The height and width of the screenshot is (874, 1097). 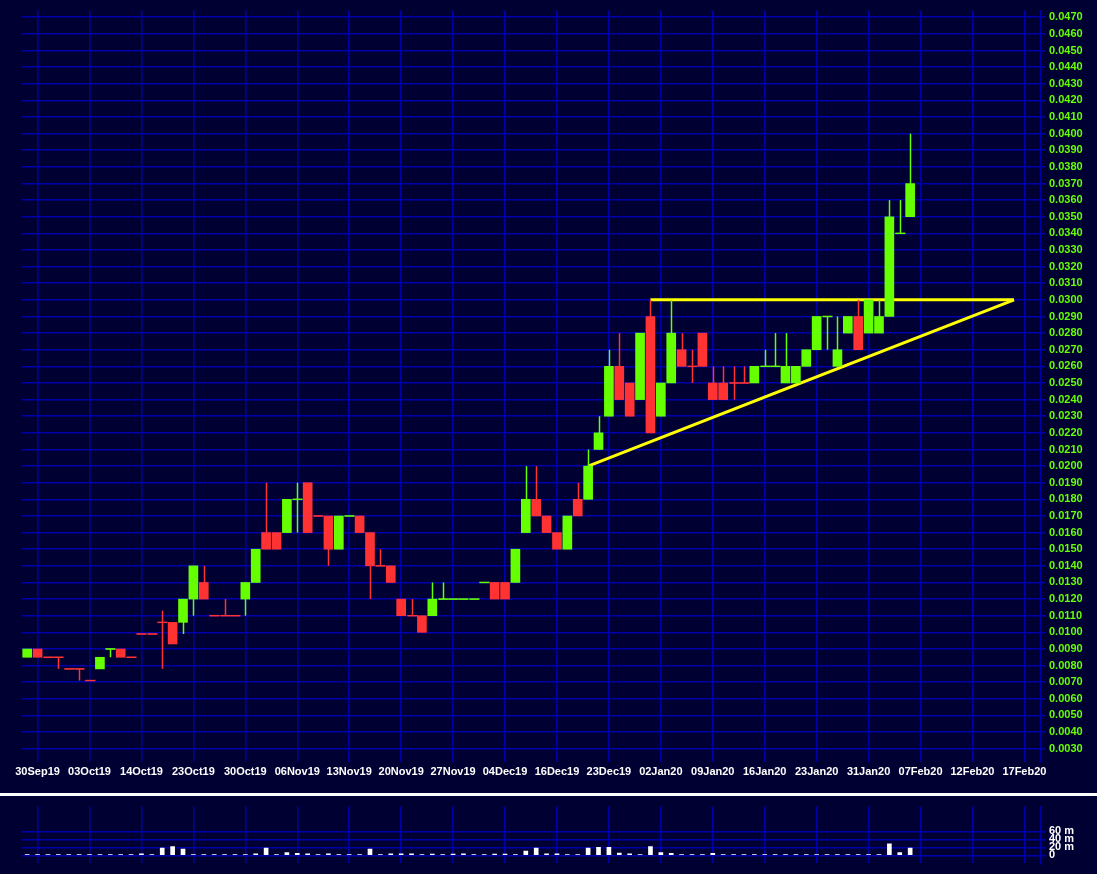 I want to click on x-tick-label: 07Feb20, so click(x=920, y=770).